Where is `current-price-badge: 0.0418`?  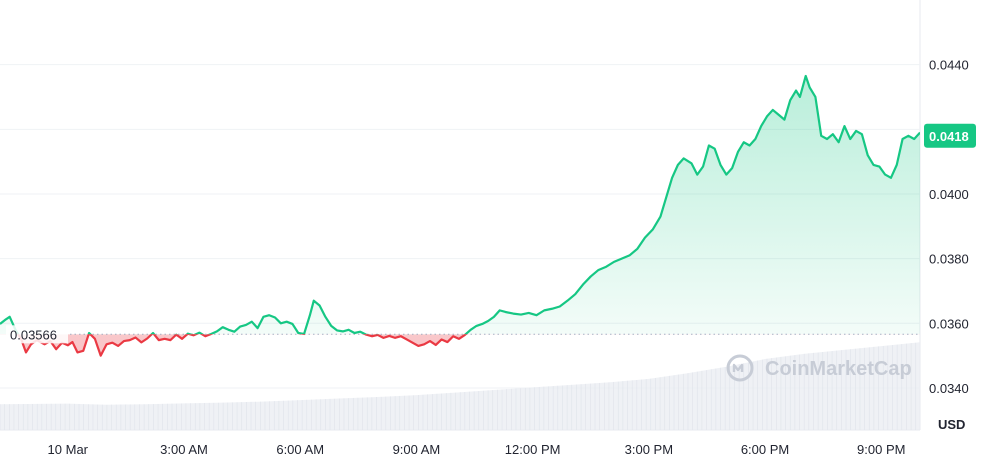
current-price-badge: 0.0418 is located at coordinates (950, 135).